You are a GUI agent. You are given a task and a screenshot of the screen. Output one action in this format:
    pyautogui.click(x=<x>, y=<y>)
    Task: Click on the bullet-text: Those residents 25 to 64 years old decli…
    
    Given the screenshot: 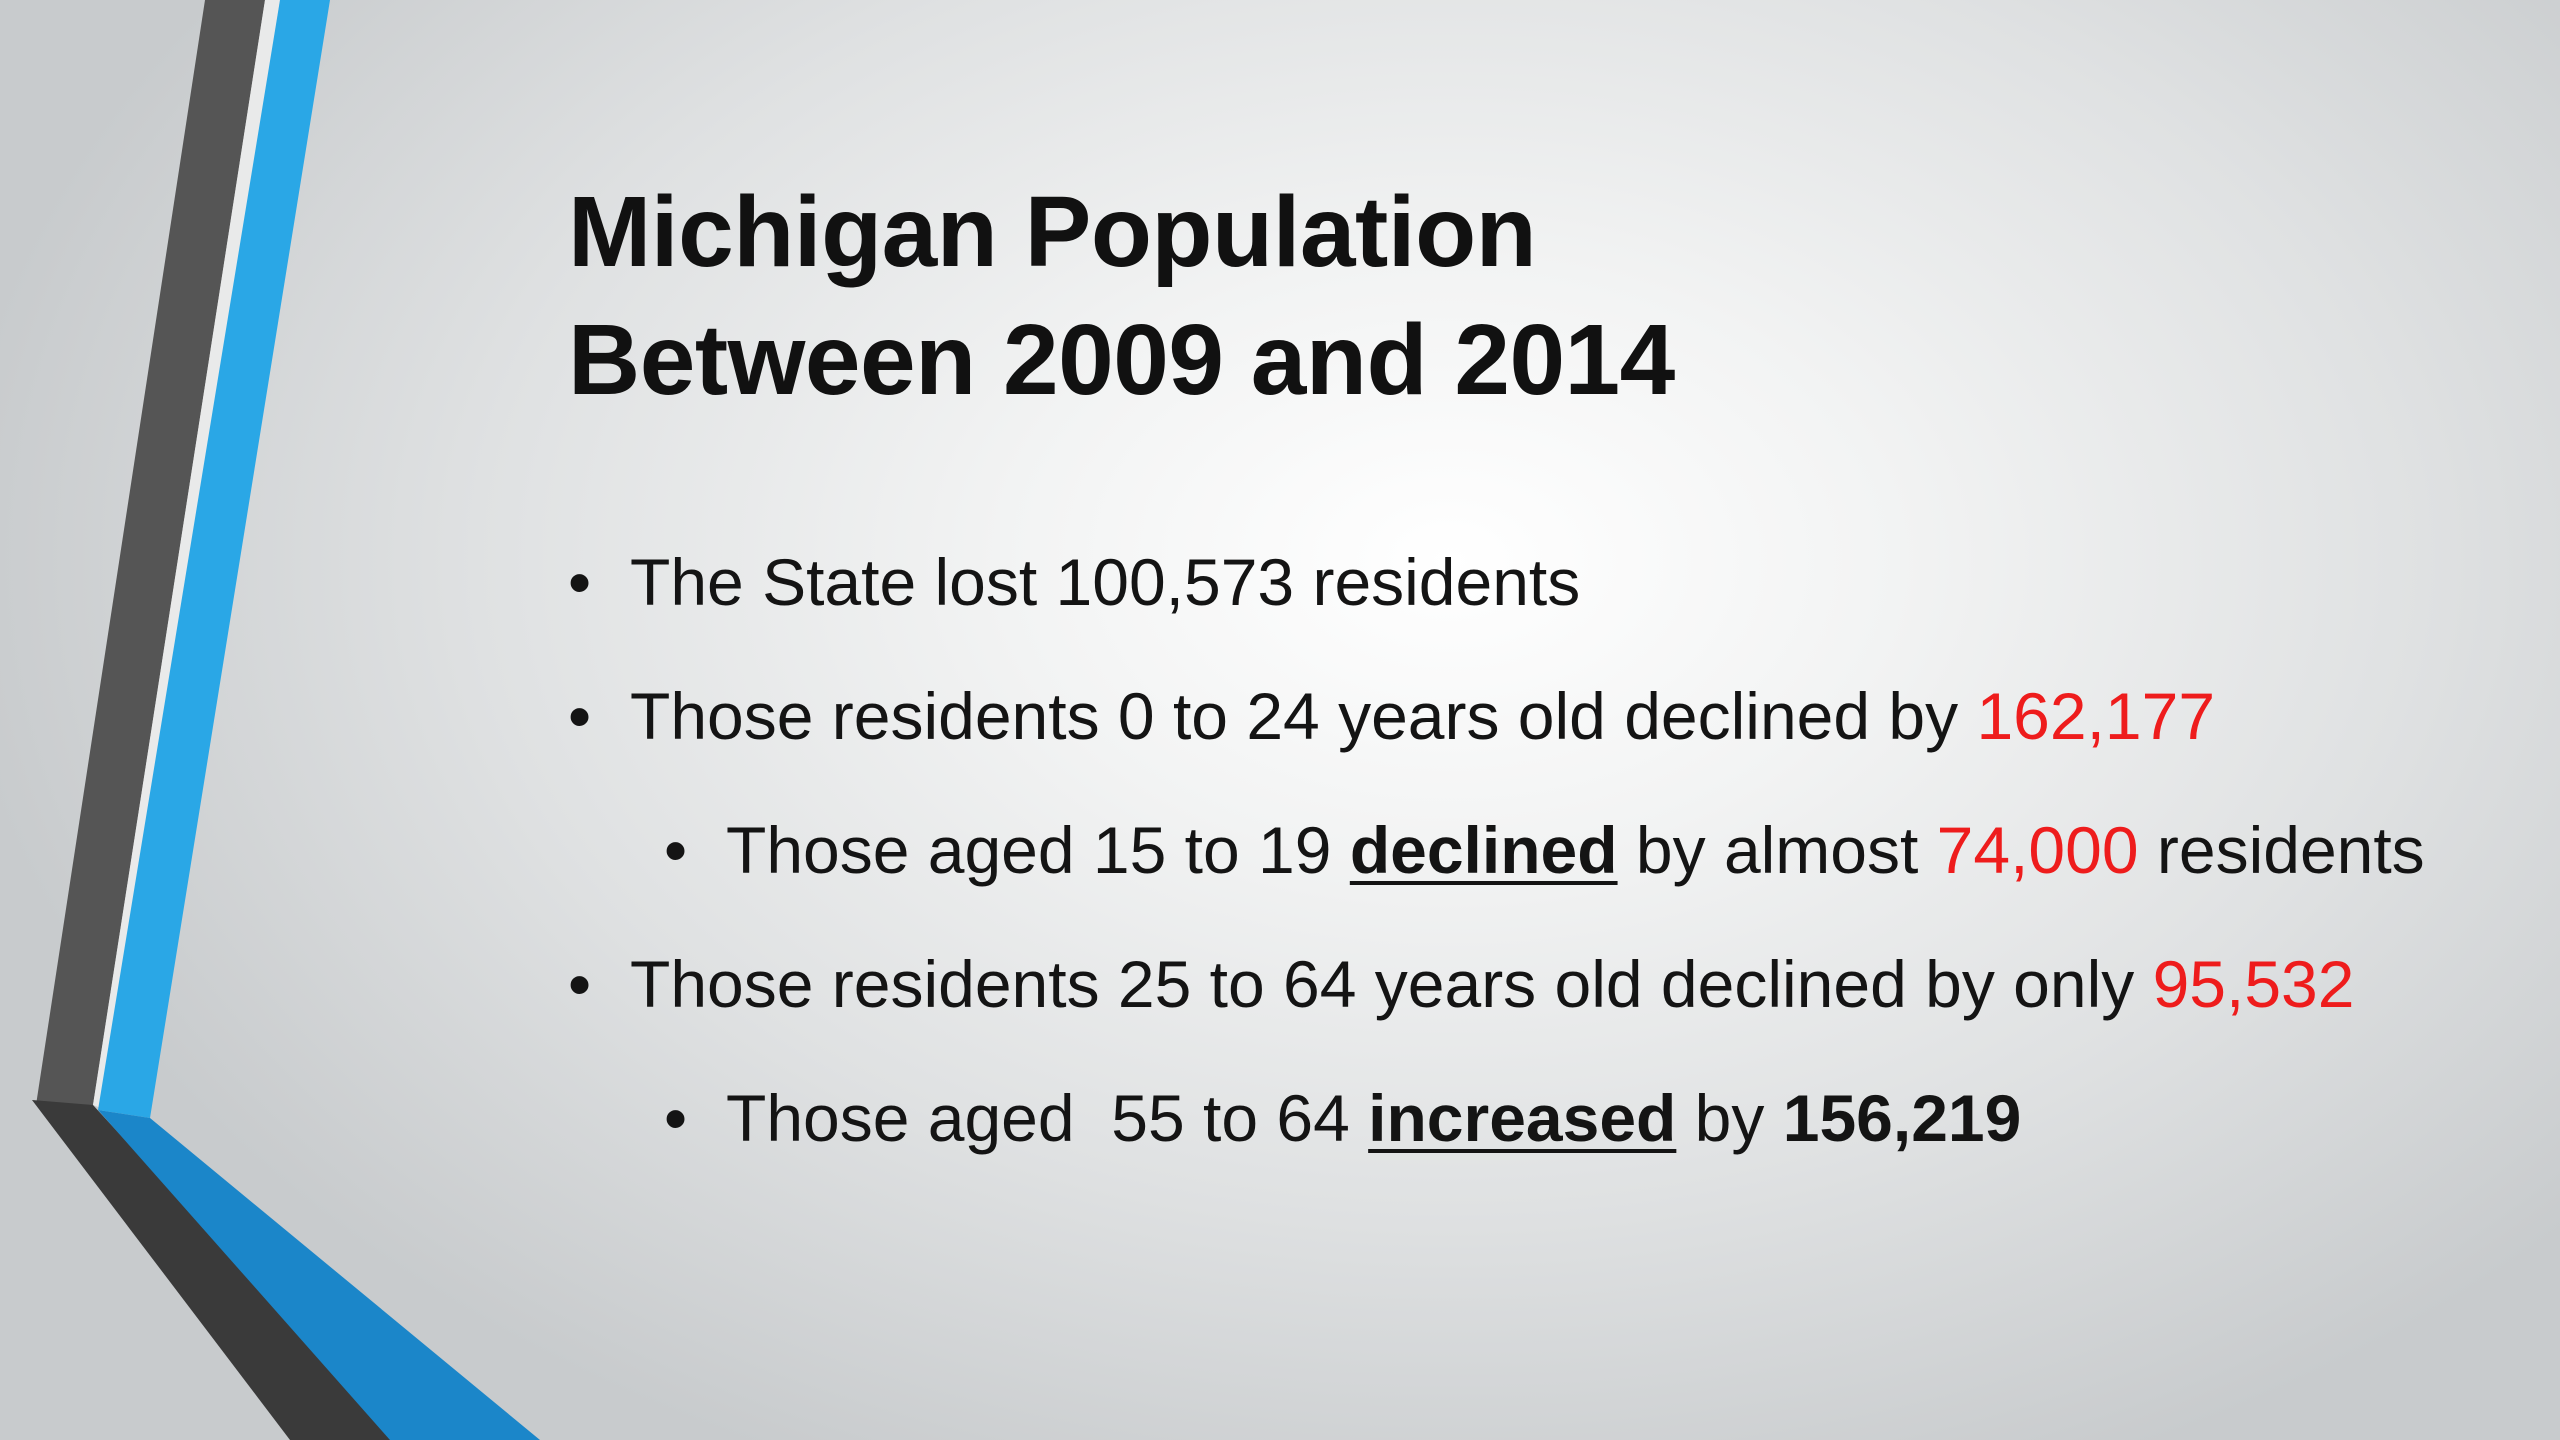 What is the action you would take?
    pyautogui.click(x=1492, y=984)
    